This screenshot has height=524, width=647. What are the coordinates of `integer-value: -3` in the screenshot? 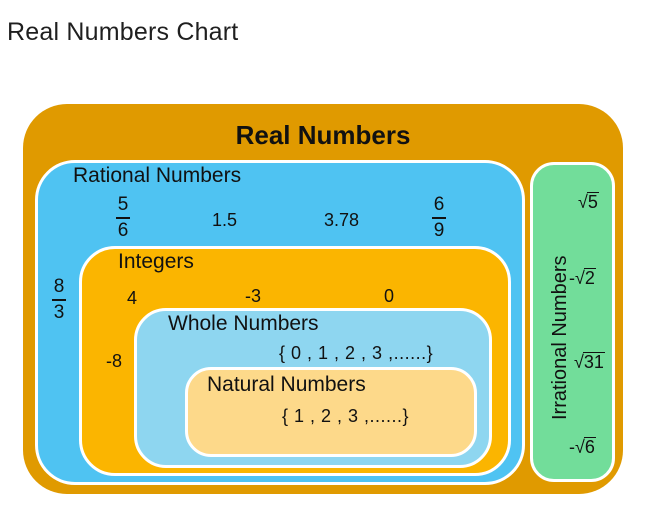 It's located at (253, 296).